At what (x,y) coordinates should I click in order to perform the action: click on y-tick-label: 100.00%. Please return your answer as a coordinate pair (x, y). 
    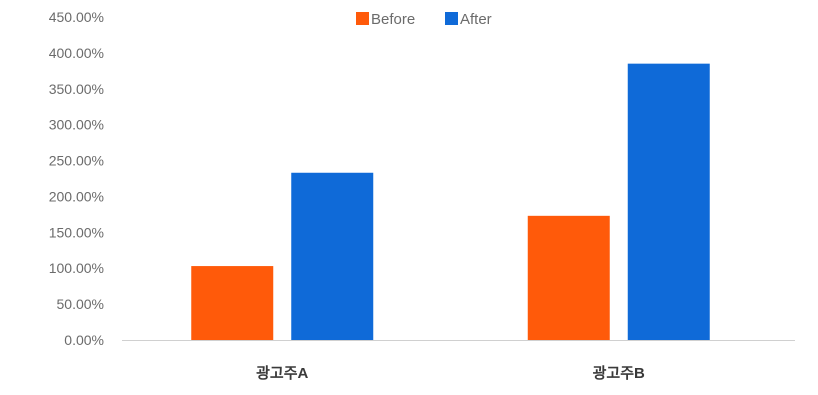
    Looking at the image, I should click on (76, 268).